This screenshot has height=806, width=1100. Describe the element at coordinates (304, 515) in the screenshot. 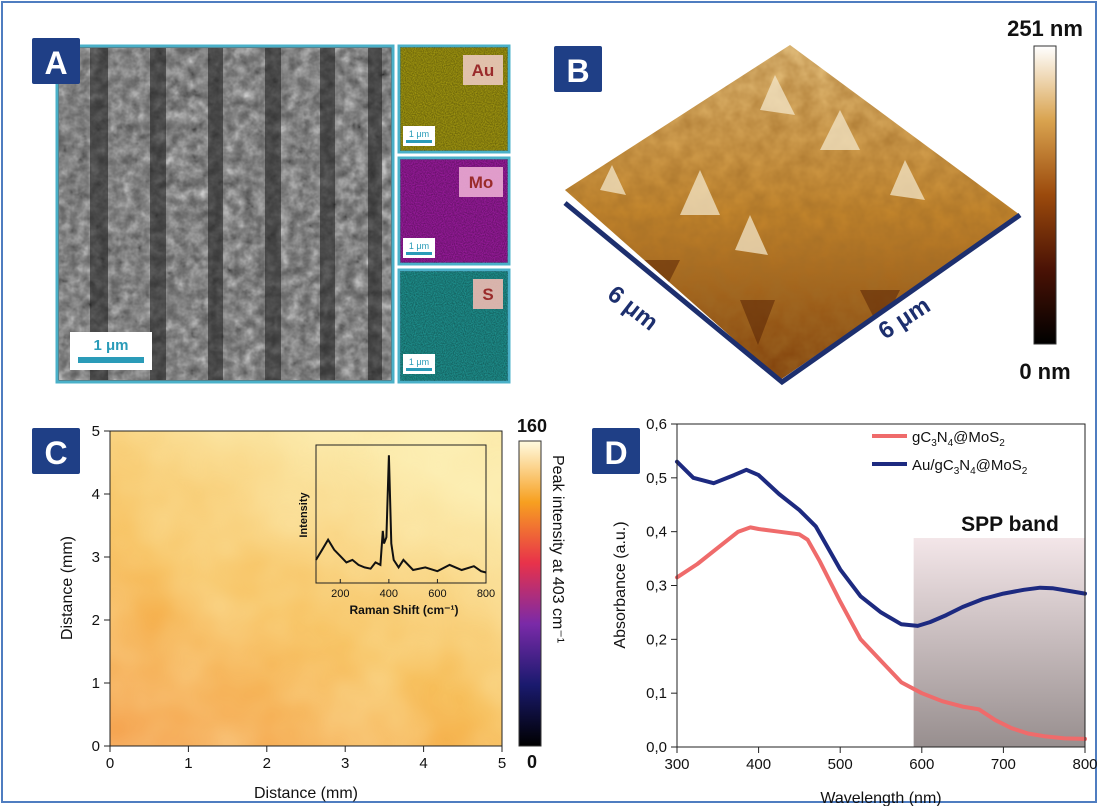

I see `inset-ylabel: Intensity` at that location.